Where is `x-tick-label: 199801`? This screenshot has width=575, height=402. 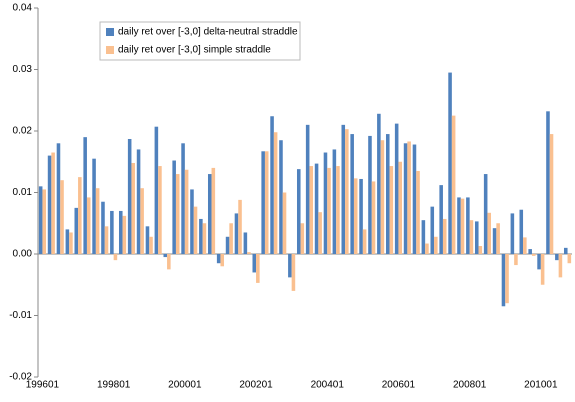 x-tick-label: 199801 is located at coordinates (114, 385).